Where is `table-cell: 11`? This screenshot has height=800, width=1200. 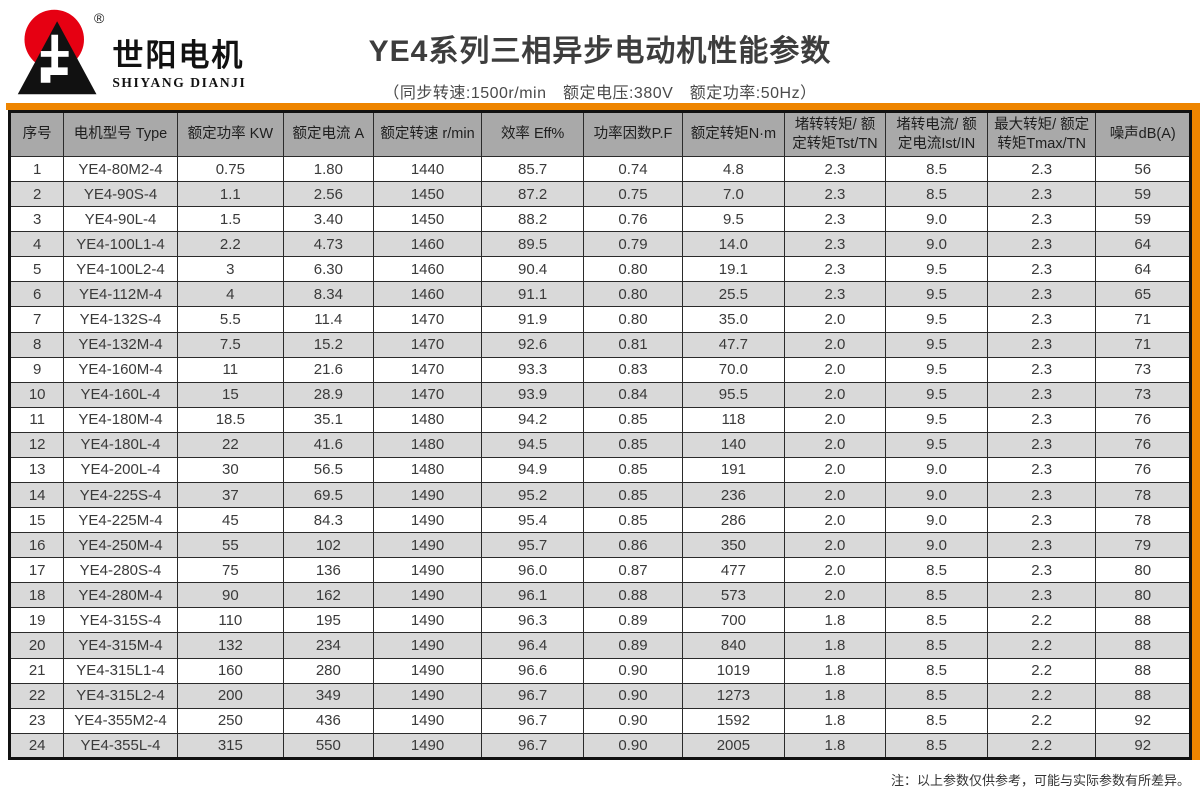
table-cell: 11 is located at coordinates (36, 419).